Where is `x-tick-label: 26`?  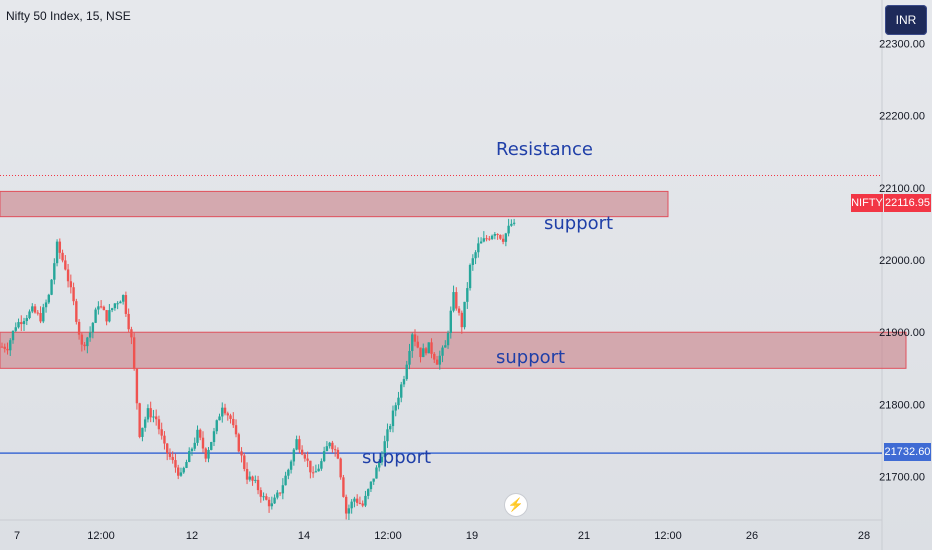
x-tick-label: 26 is located at coordinates (752, 536).